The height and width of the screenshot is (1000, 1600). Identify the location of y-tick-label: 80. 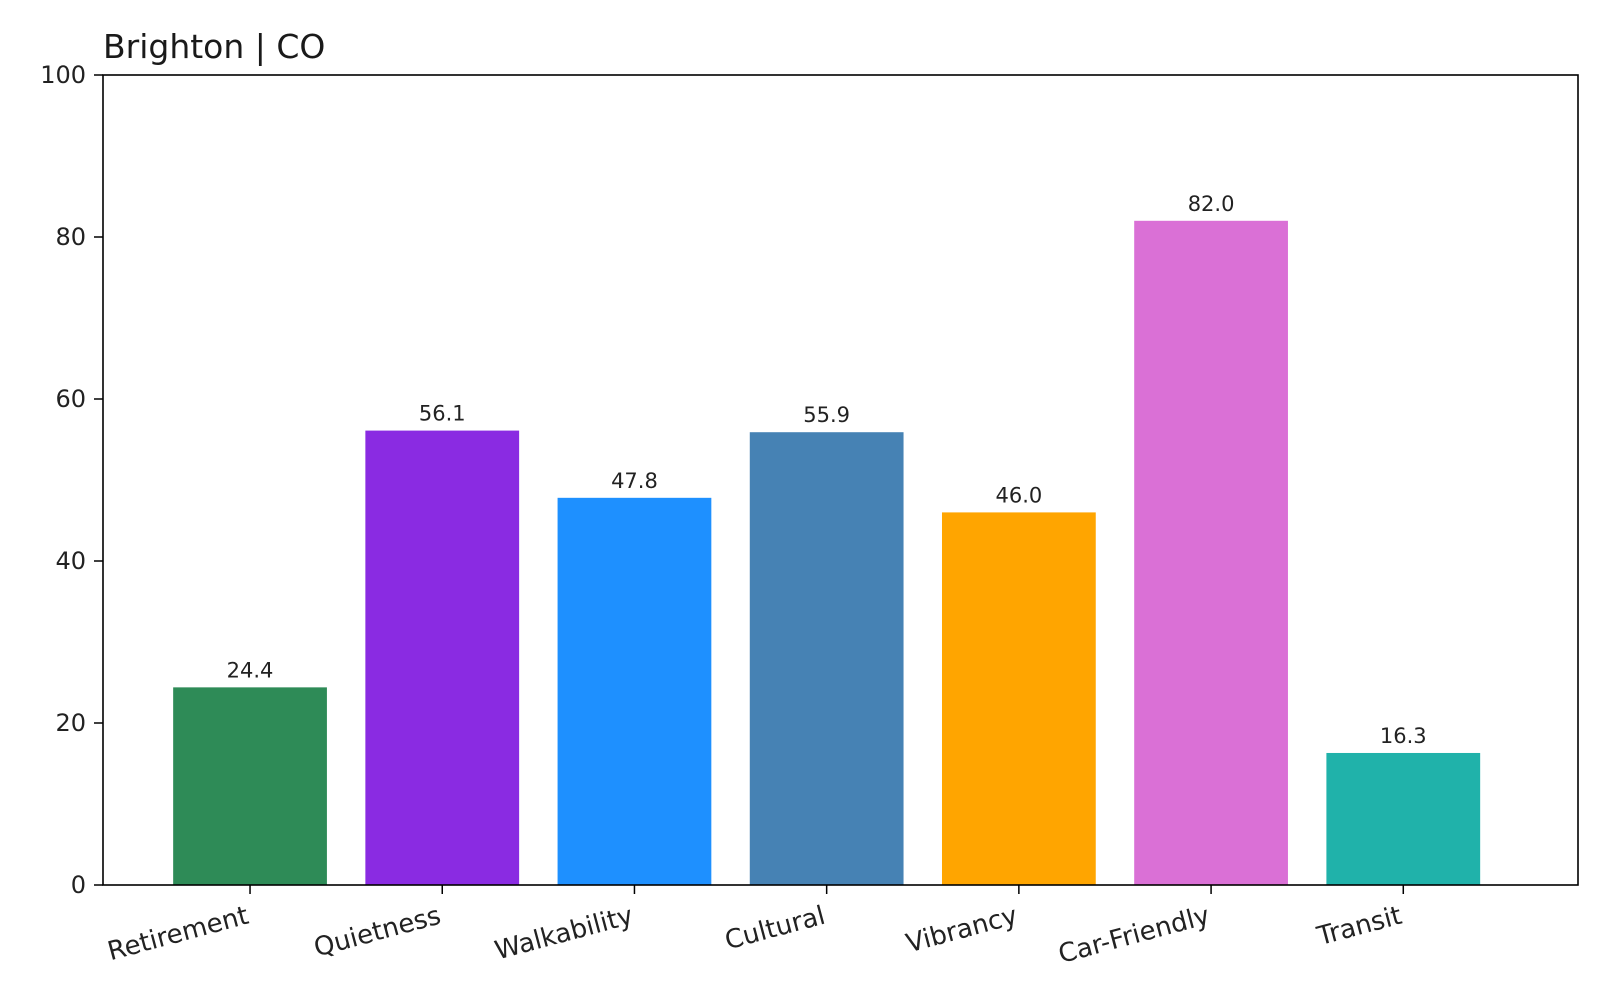
(70, 237).